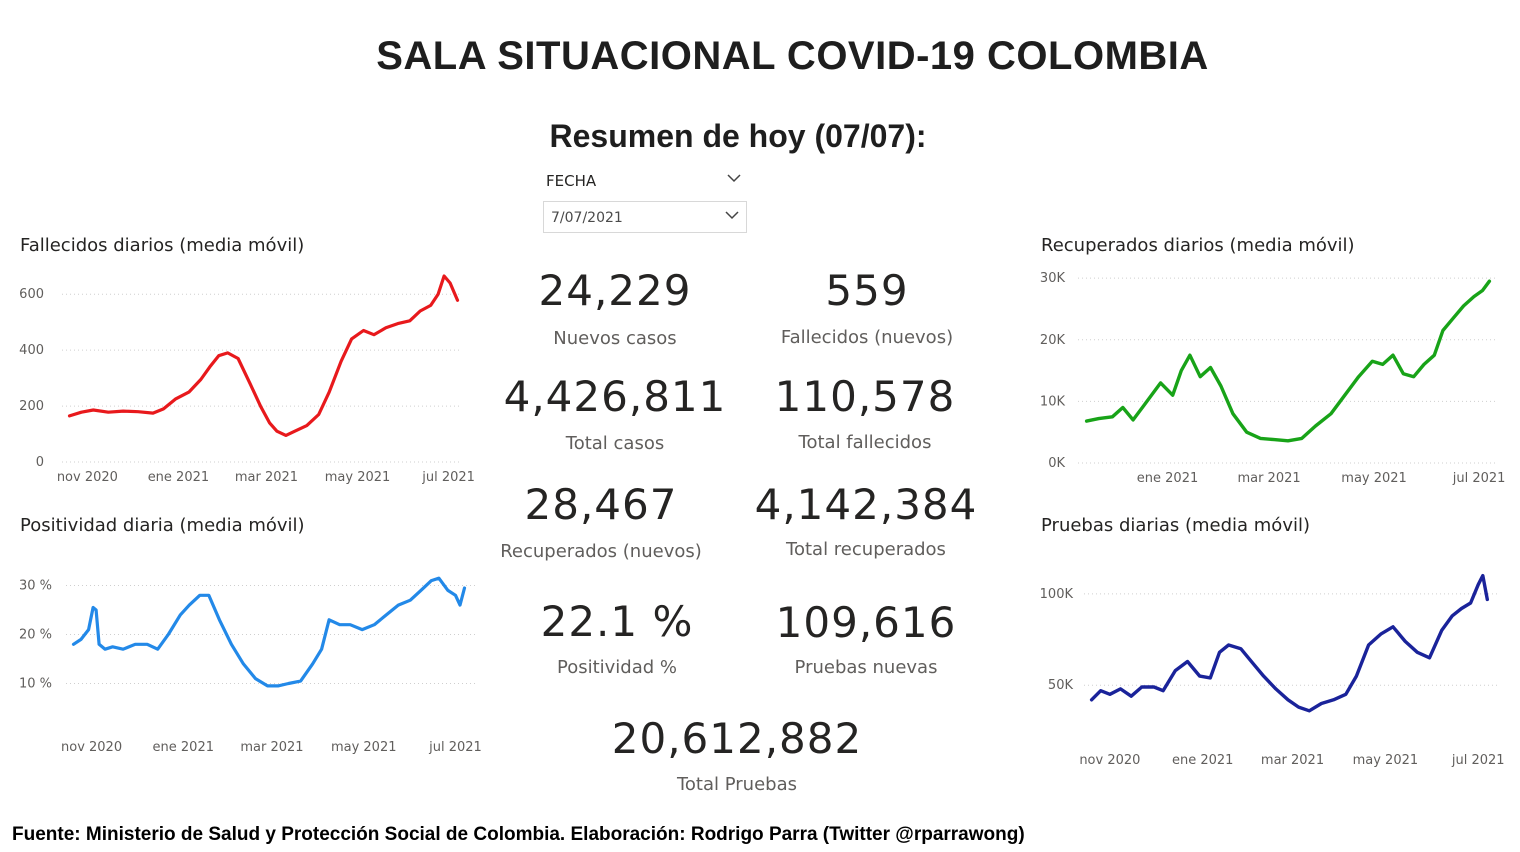 This screenshot has width=1520, height=852. What do you see at coordinates (35, 684) in the screenshot?
I see `positividad-y-tick-label: 10 %` at bounding box center [35, 684].